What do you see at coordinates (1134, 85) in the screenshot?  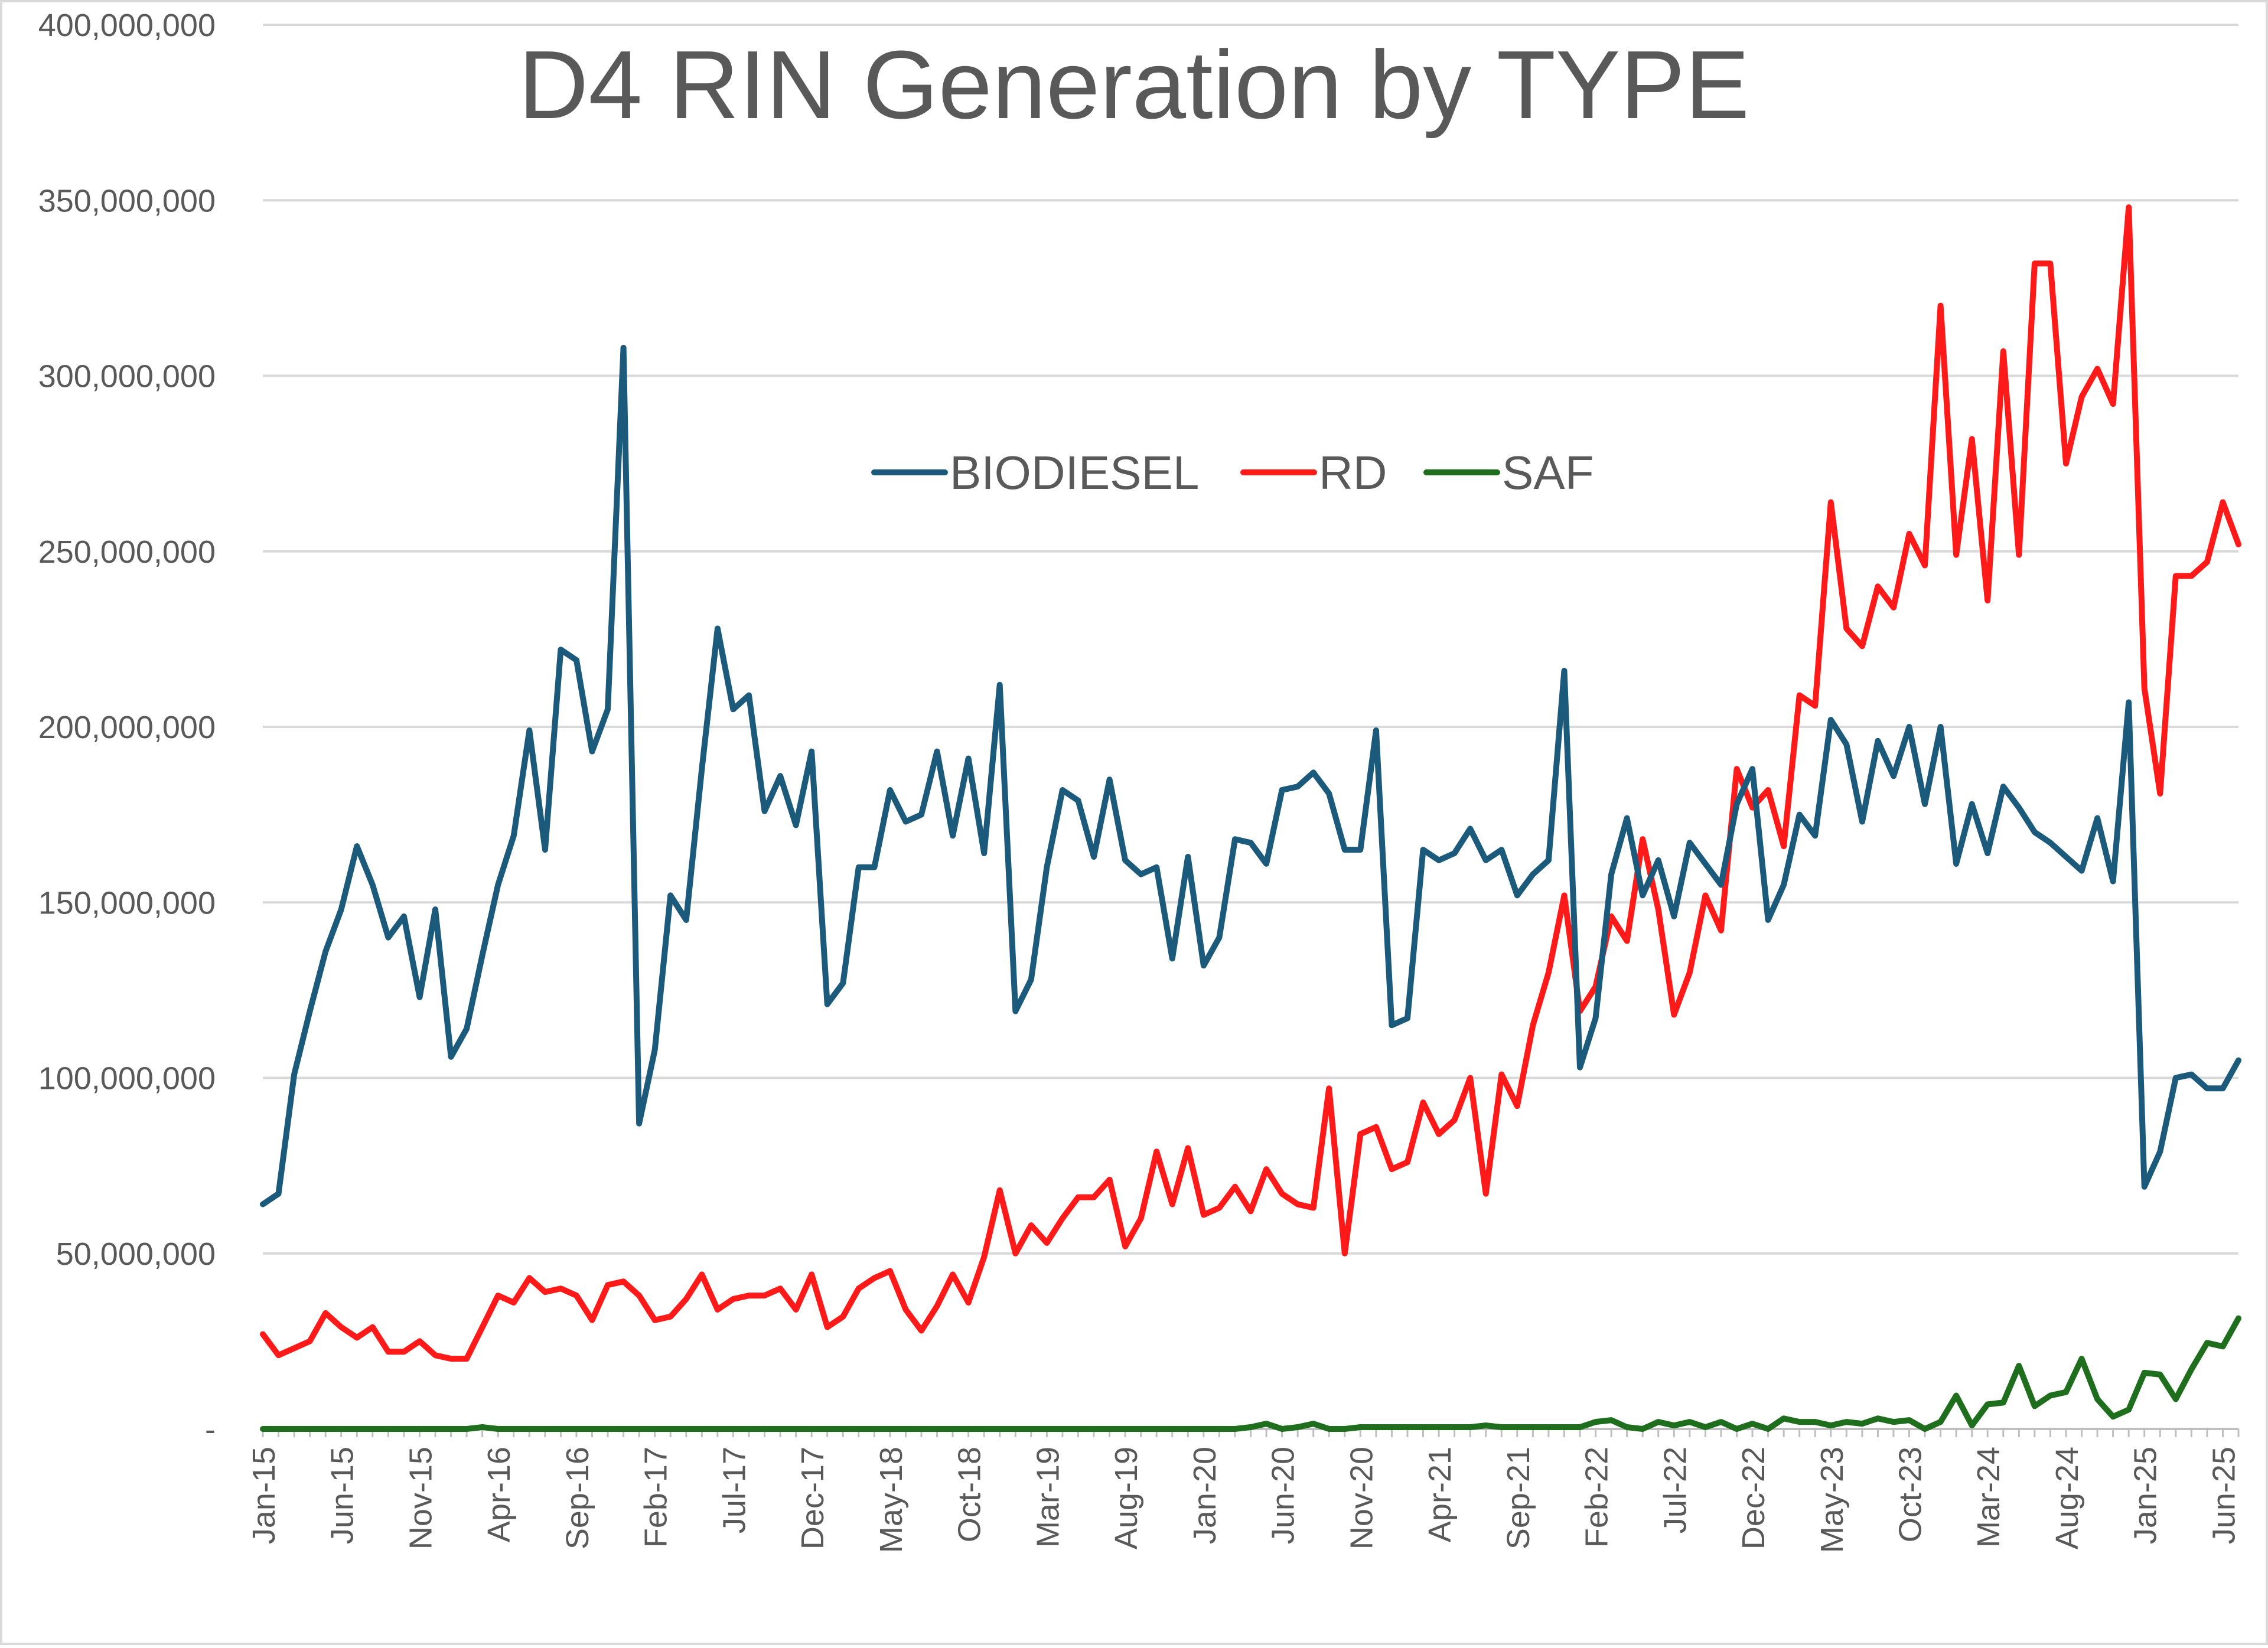 I see `chart-title: D4 RIN Generation by TYPE` at bounding box center [1134, 85].